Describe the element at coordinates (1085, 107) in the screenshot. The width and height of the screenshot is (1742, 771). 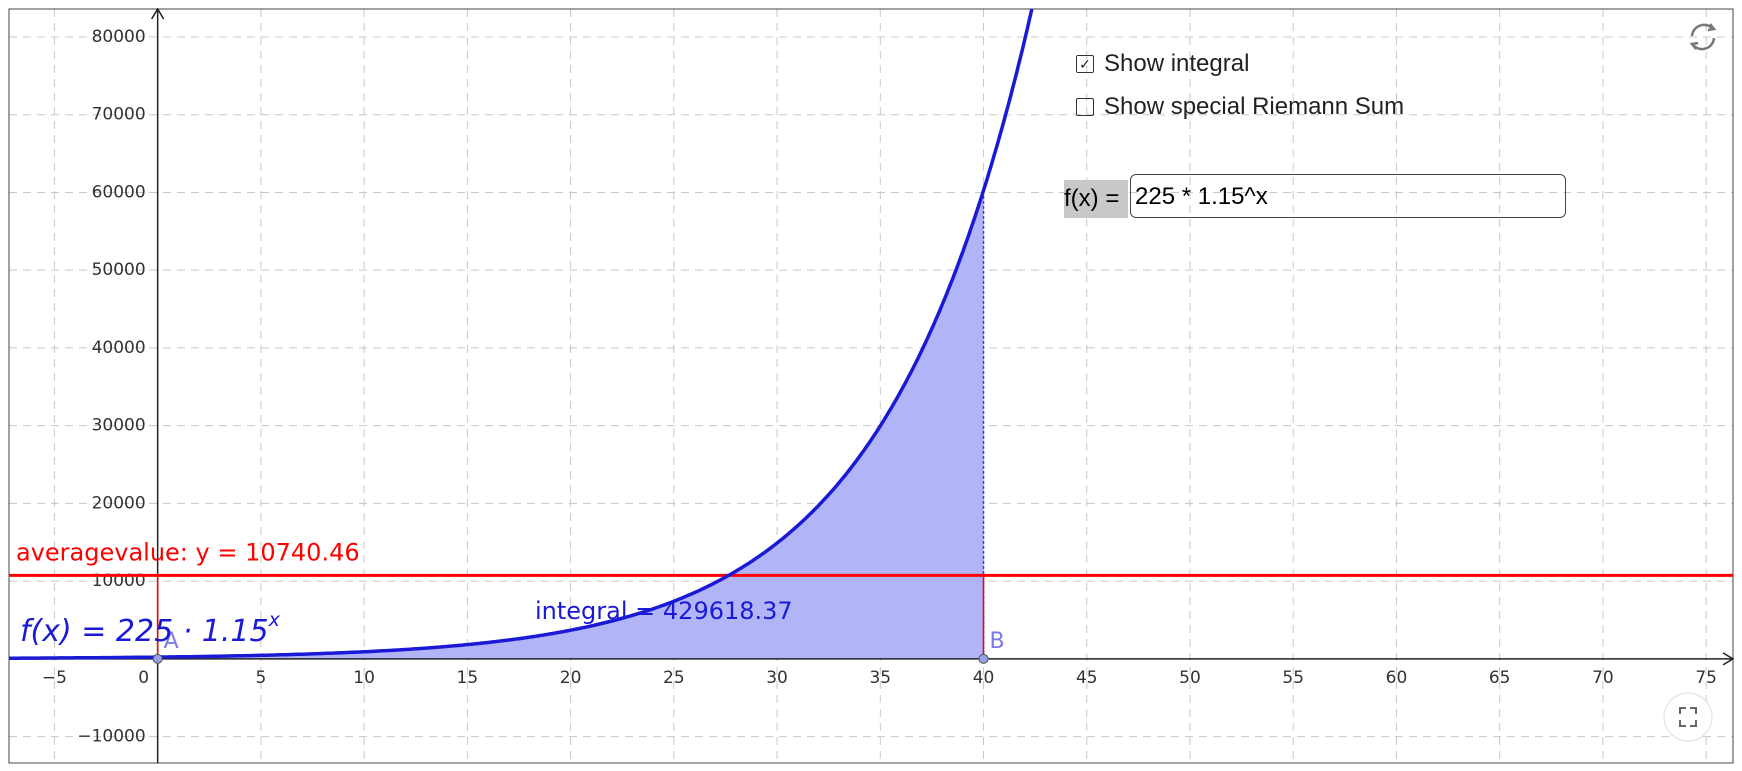
I see `checkbox-box` at that location.